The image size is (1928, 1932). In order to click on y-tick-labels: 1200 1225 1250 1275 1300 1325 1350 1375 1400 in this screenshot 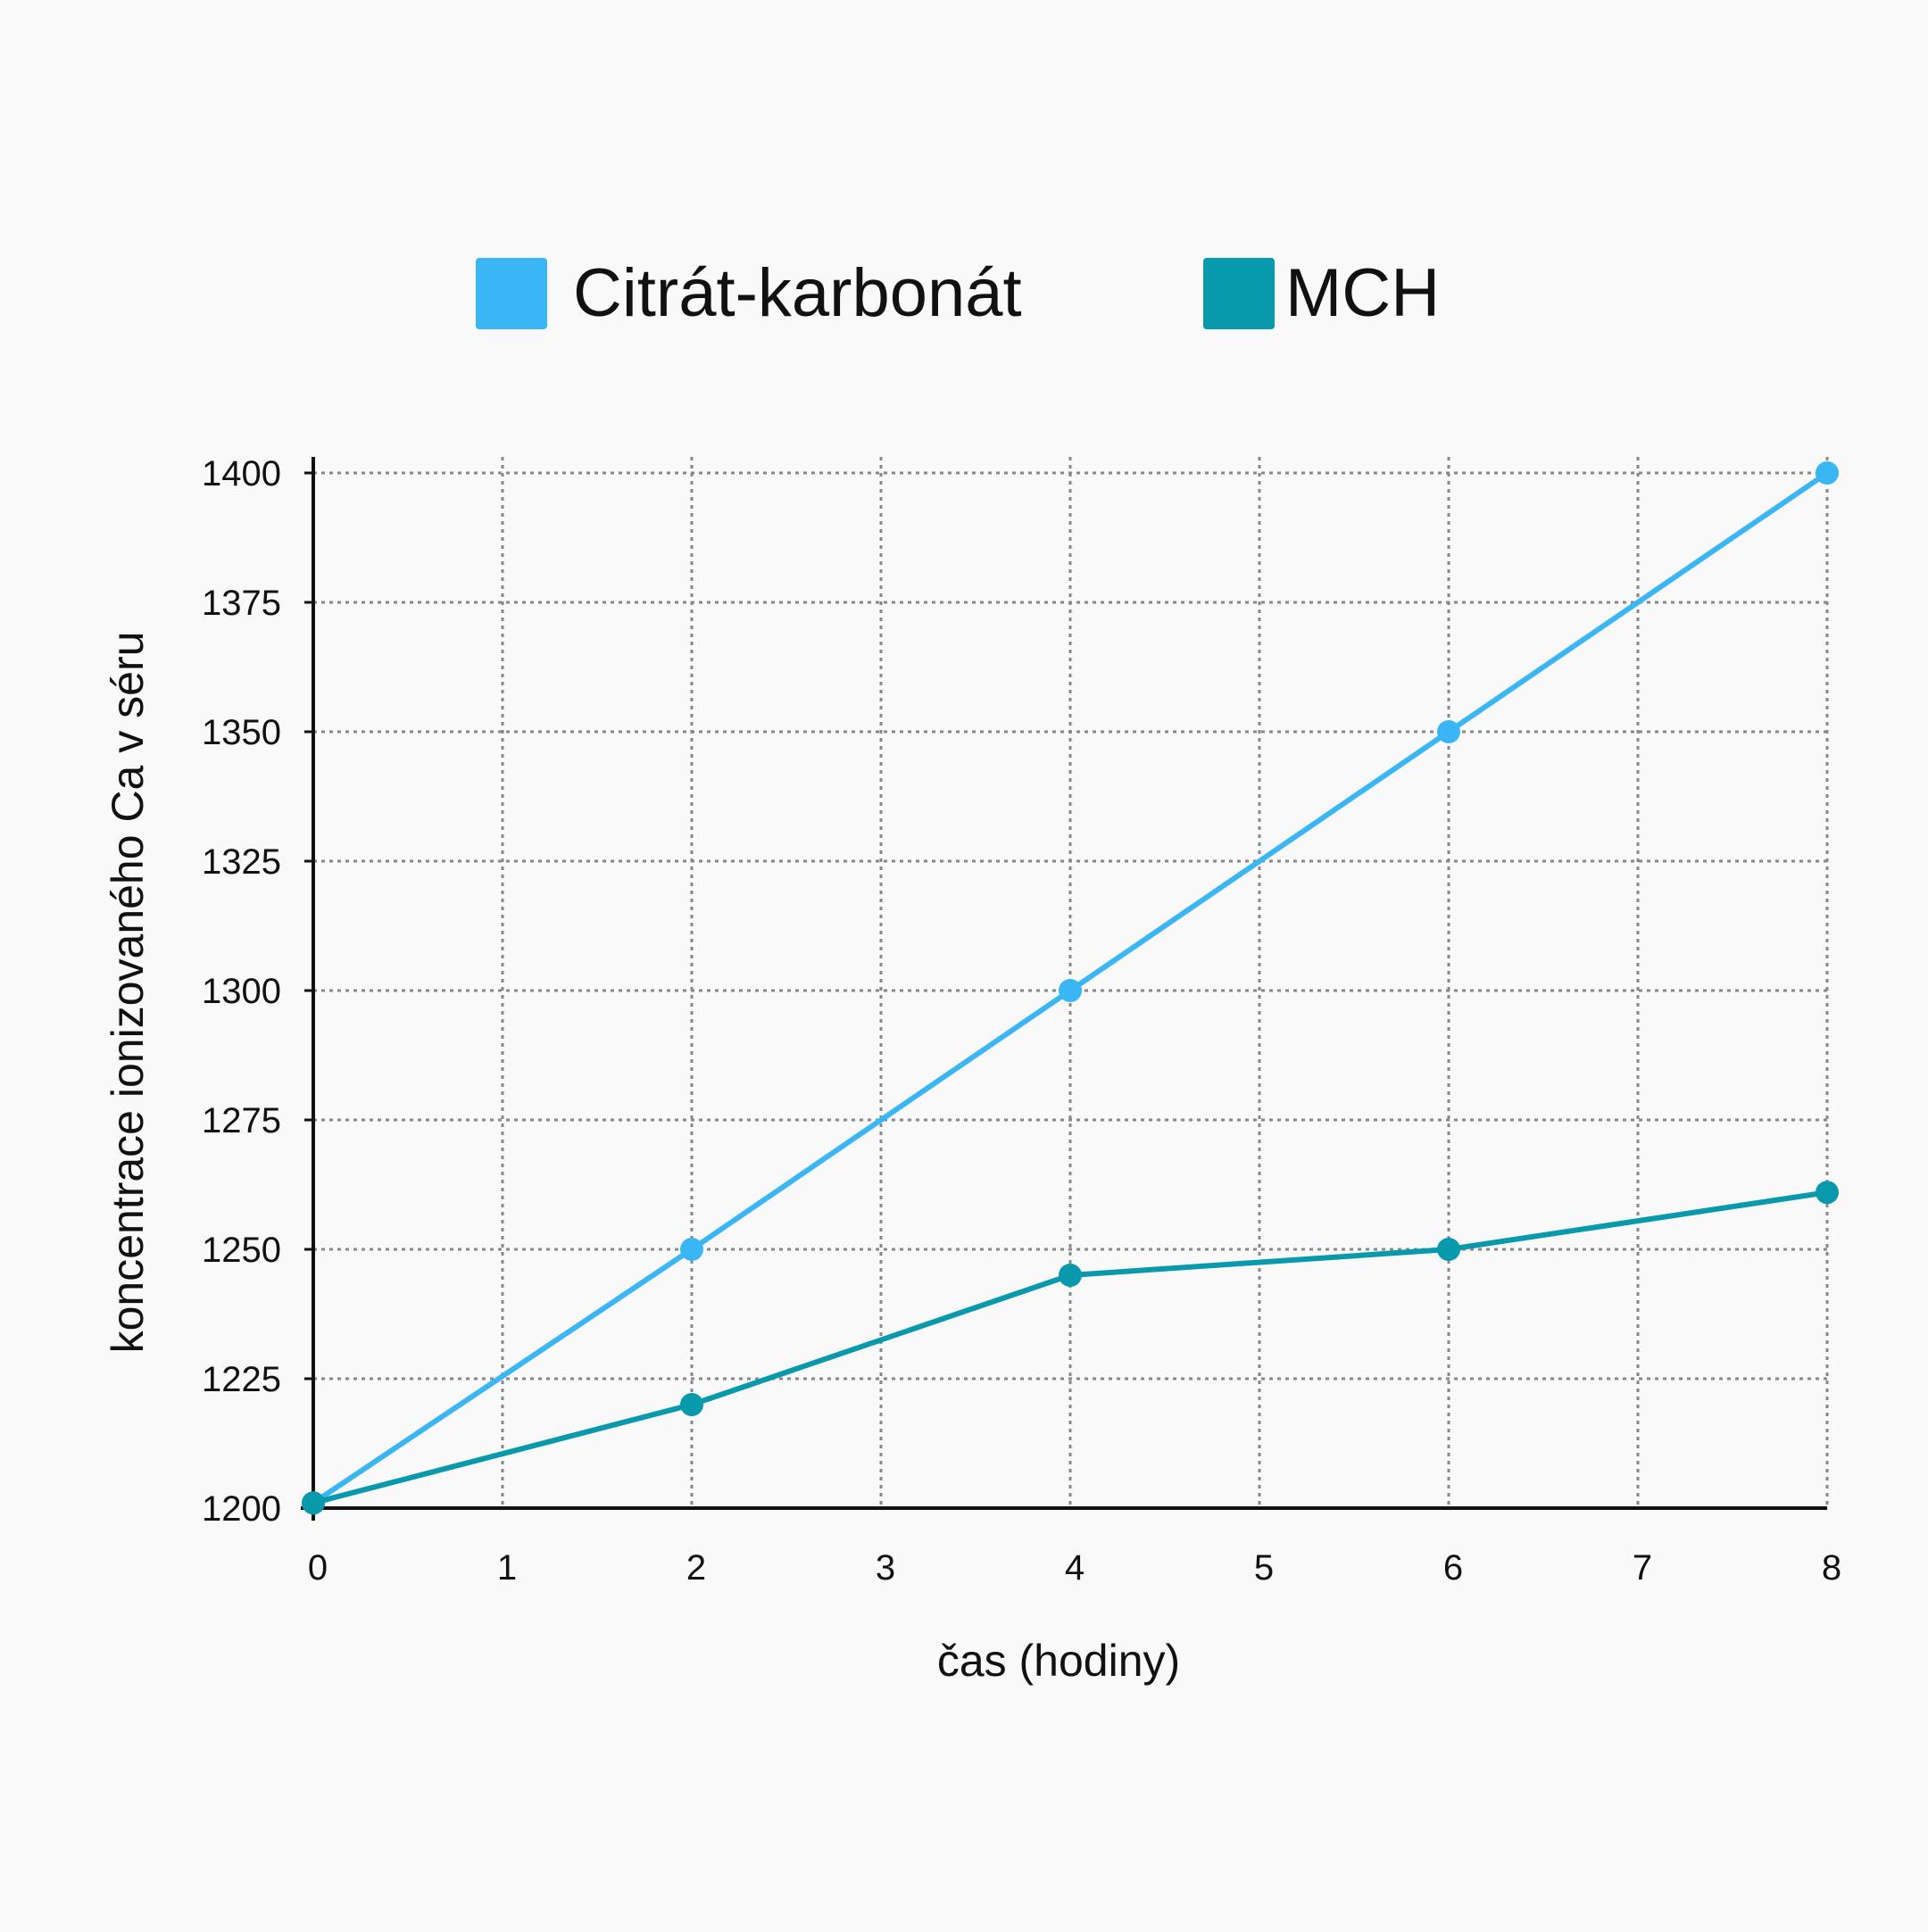, I will do `click(242, 991)`.